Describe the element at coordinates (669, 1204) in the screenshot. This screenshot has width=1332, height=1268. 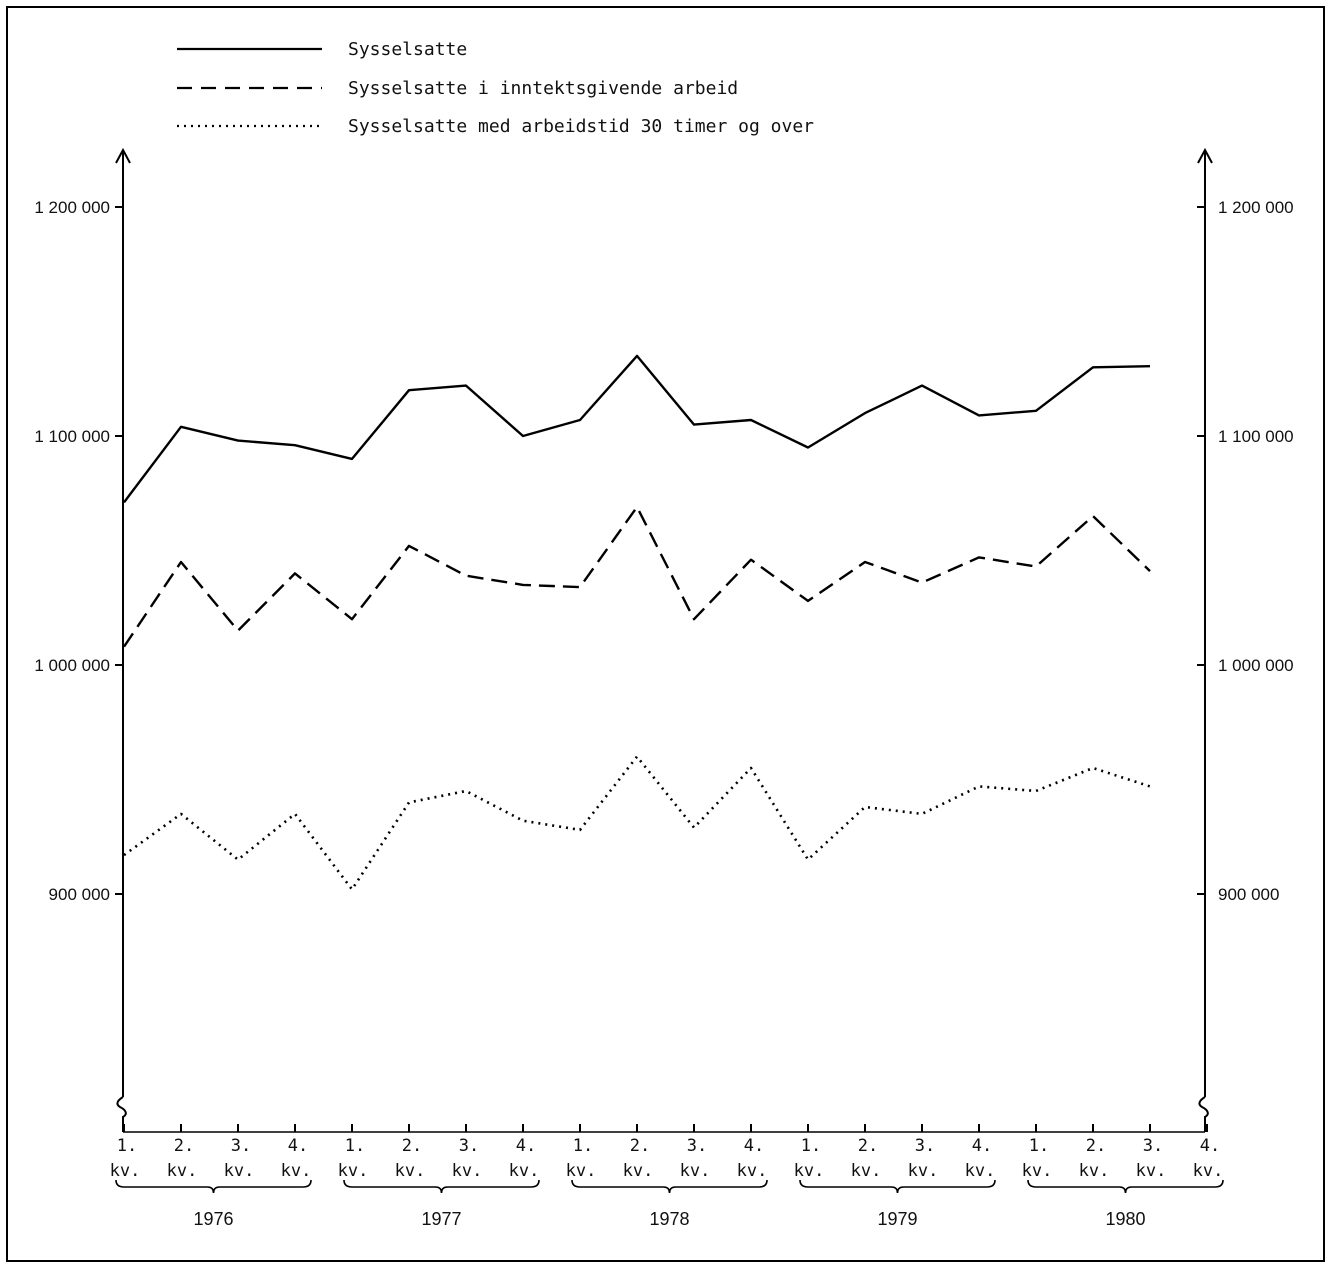
I see `year-groups: 1976 1977 1978 1979 1980` at that location.